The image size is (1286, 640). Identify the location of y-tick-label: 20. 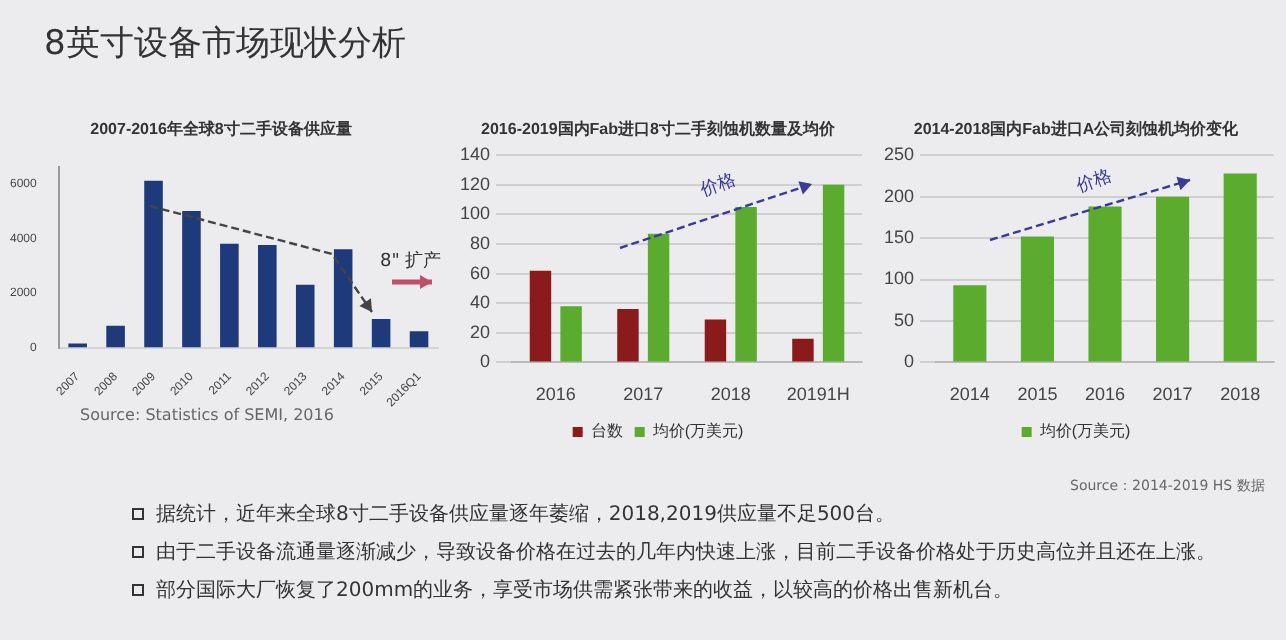
(480, 331).